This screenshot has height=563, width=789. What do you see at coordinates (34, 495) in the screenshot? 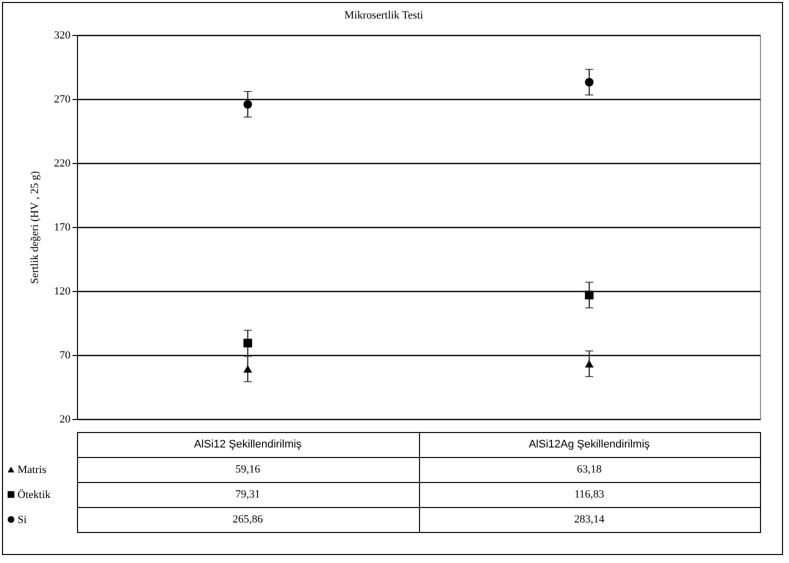
I see `legend-label: Ötektik` at bounding box center [34, 495].